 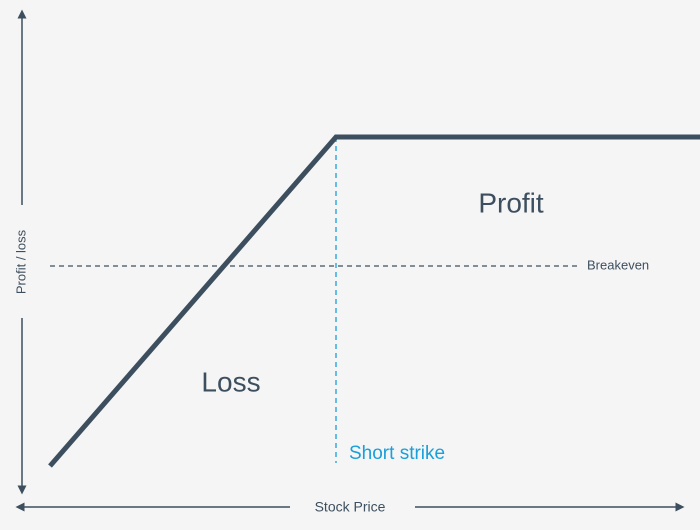 What do you see at coordinates (397, 453) in the screenshot?
I see `short-strike-label: Short strike` at bounding box center [397, 453].